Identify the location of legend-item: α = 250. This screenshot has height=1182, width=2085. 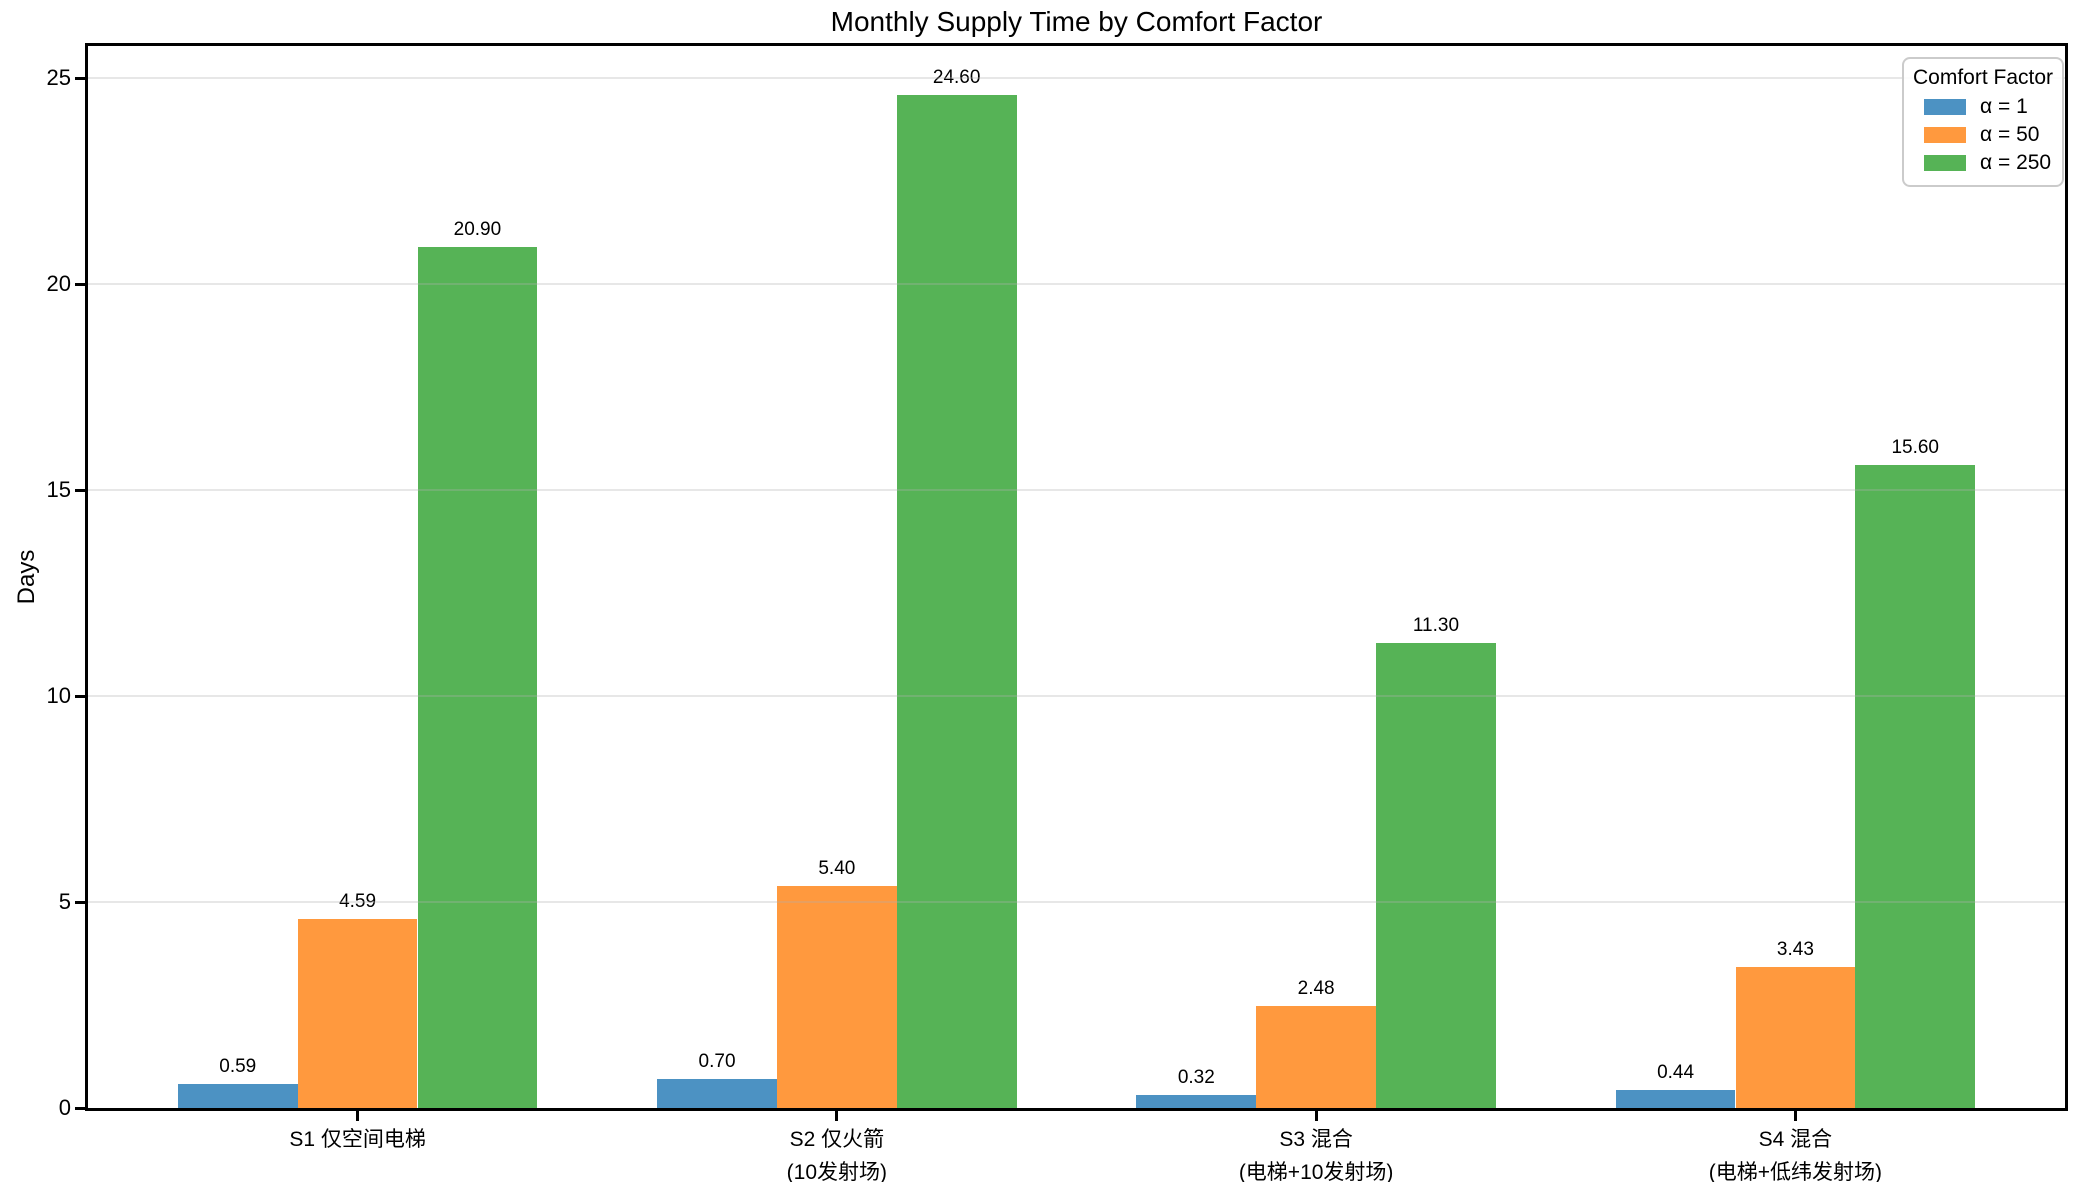
(1983, 163).